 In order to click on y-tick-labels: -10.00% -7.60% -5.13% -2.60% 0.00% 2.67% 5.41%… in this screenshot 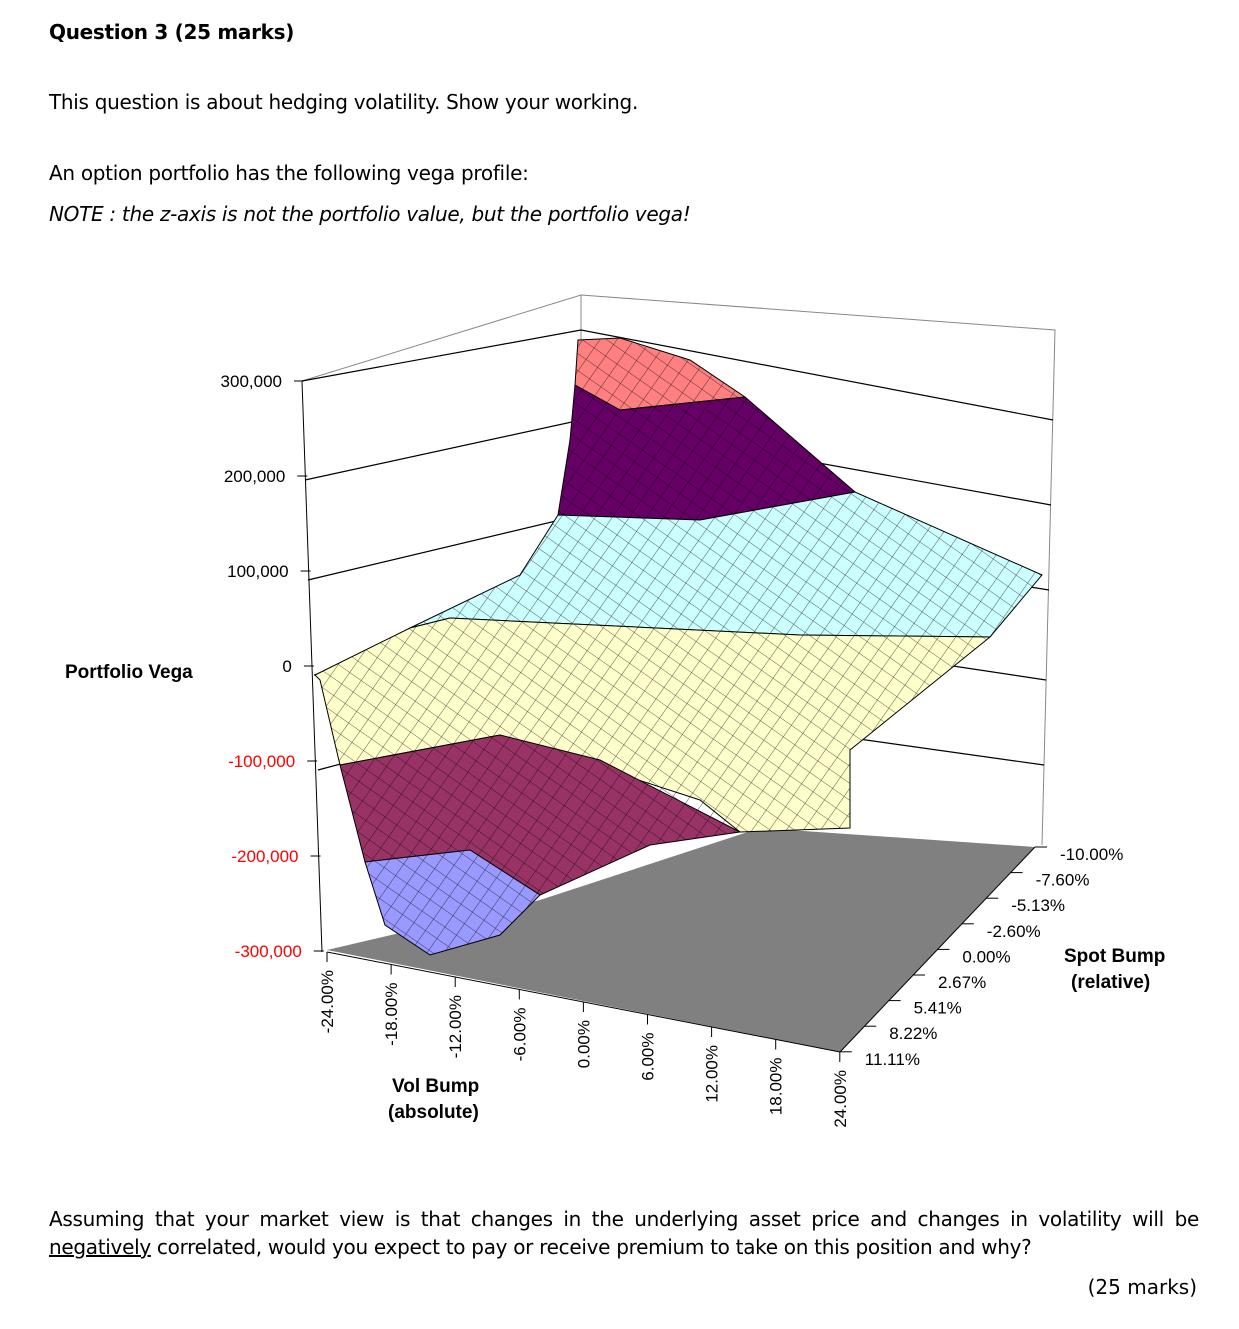, I will do `click(981, 957)`.